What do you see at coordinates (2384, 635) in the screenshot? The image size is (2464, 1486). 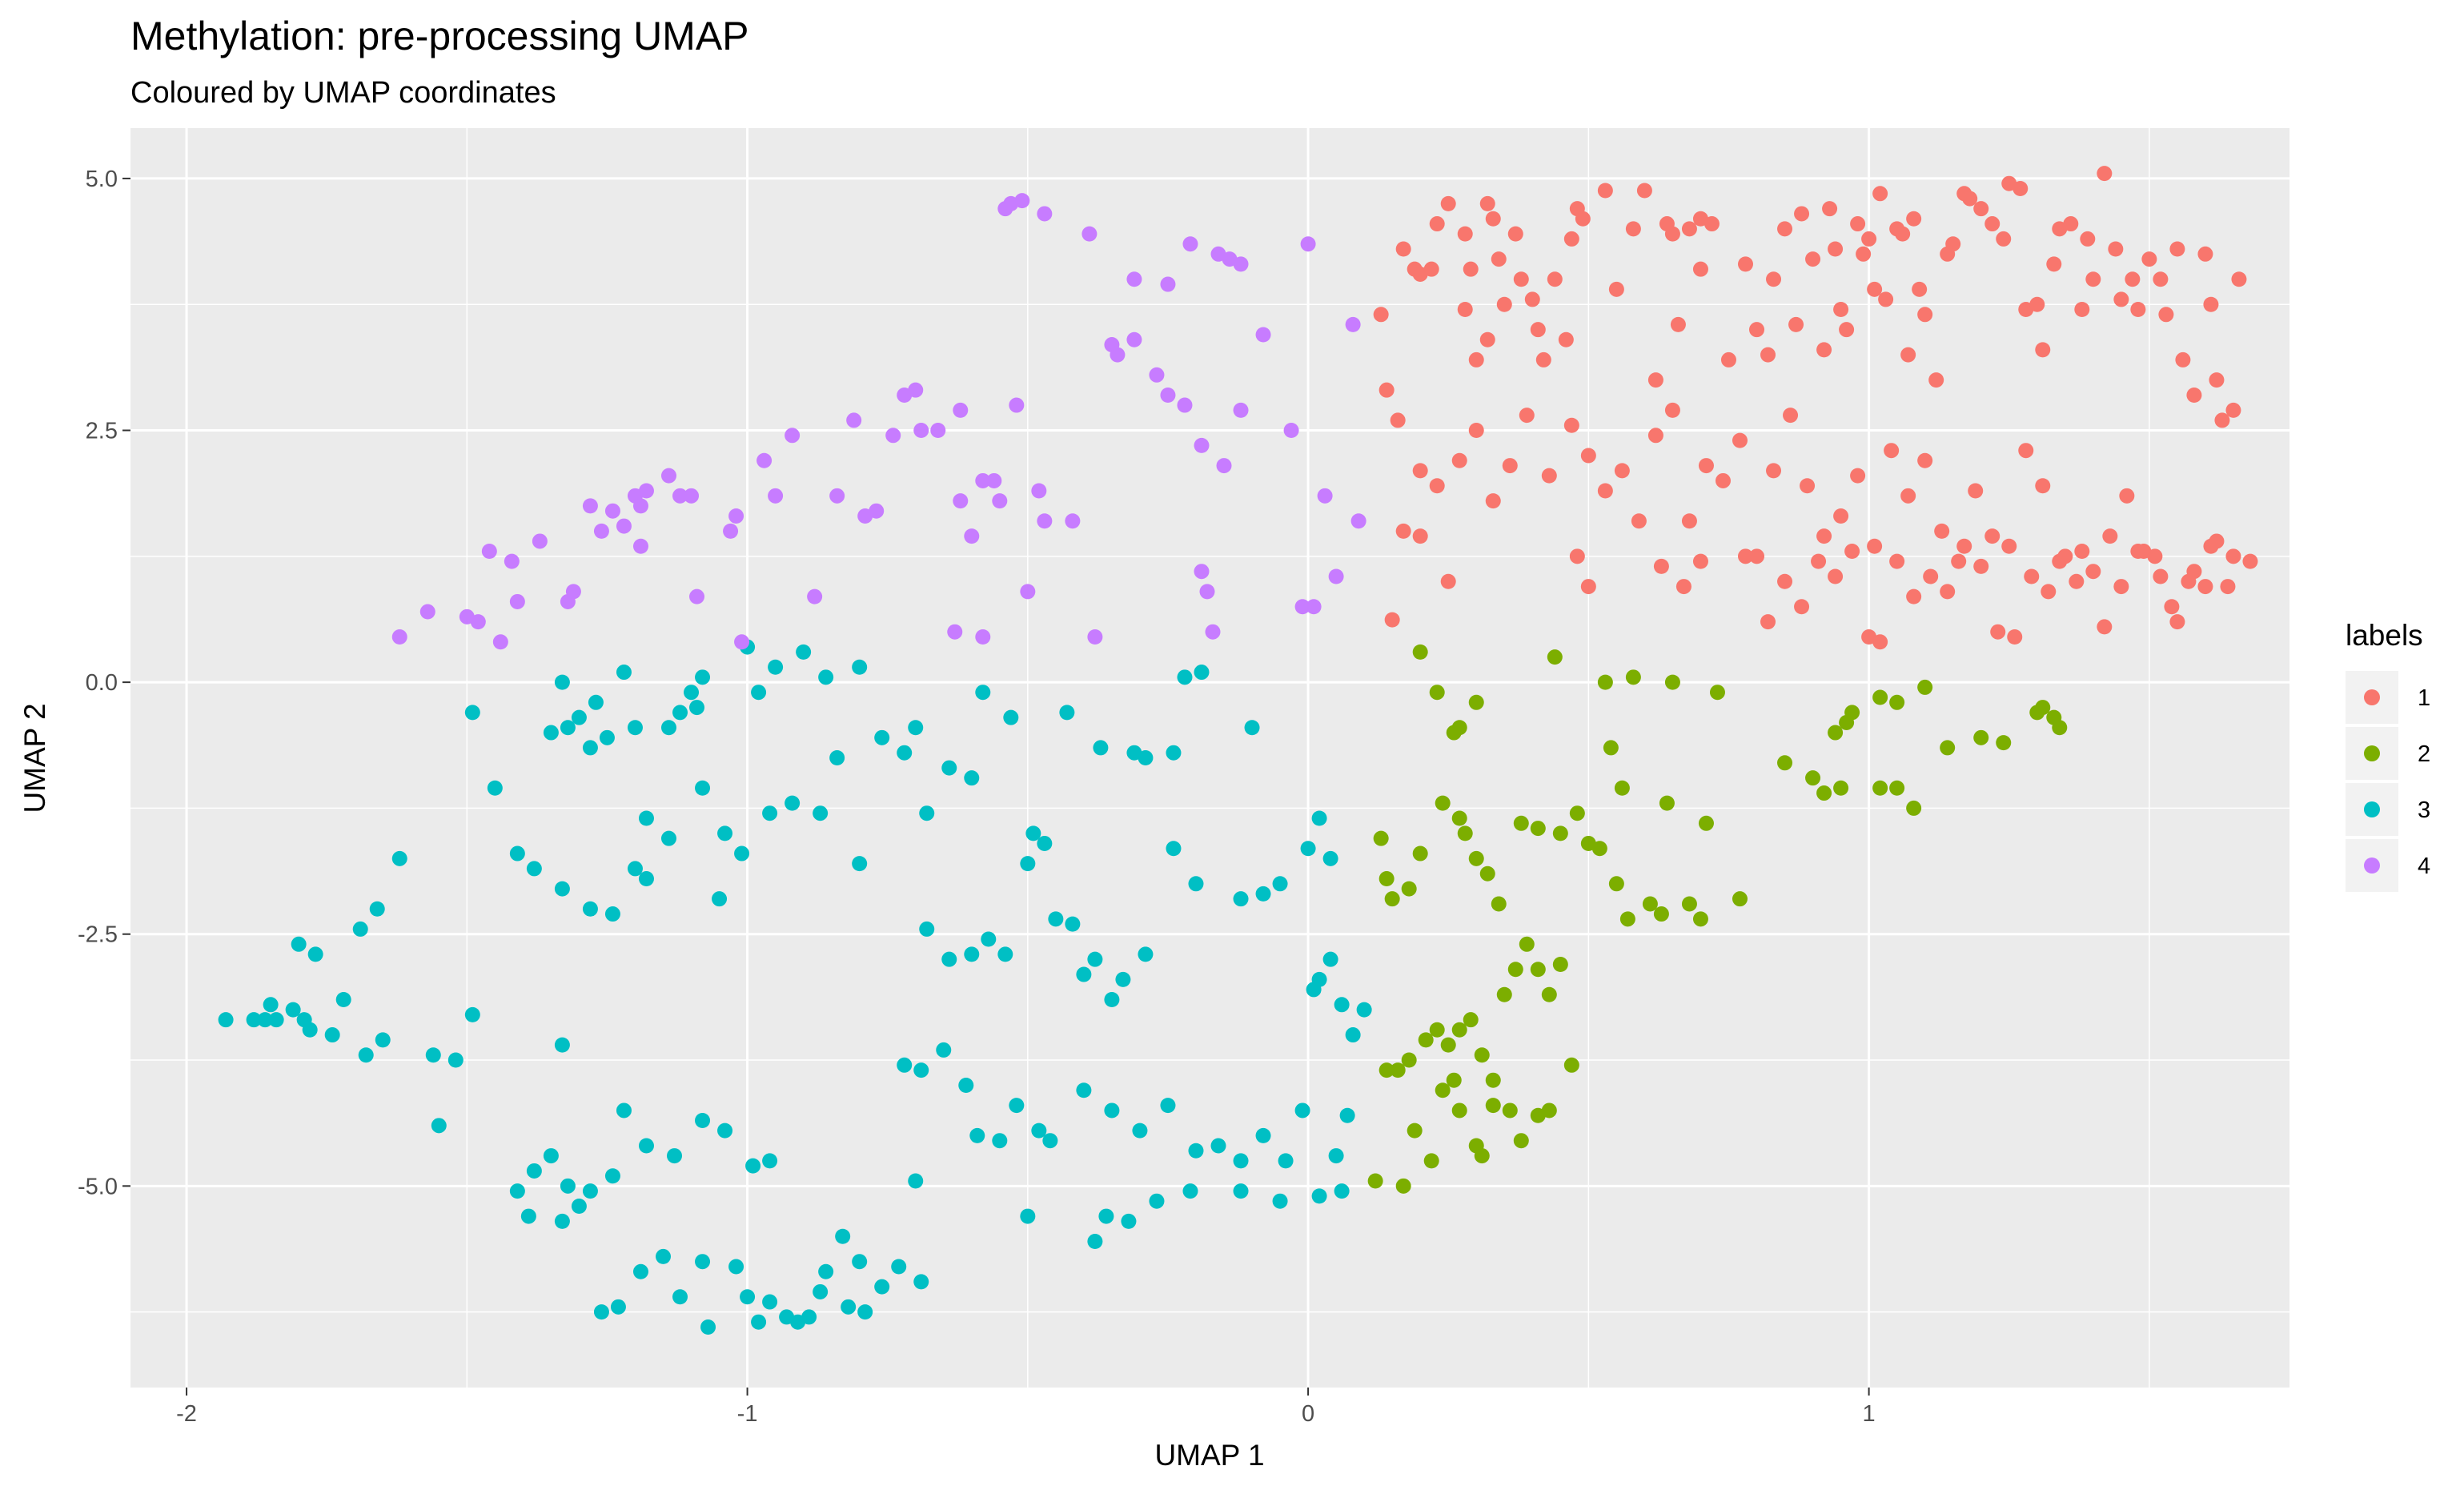 I see `legend-title: labels` at bounding box center [2384, 635].